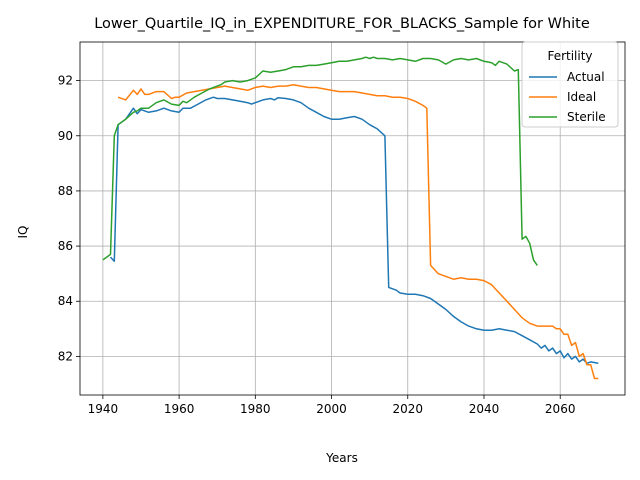 The height and width of the screenshot is (480, 640). I want to click on y-axis-label: IQ, so click(23, 232).